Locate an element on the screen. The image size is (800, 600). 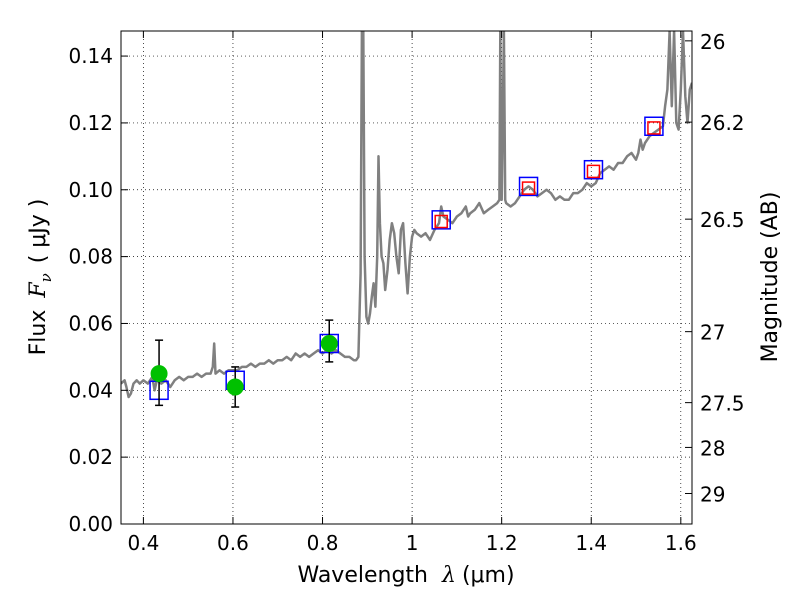
y-tick-label: 0.10 is located at coordinates (90, 190).